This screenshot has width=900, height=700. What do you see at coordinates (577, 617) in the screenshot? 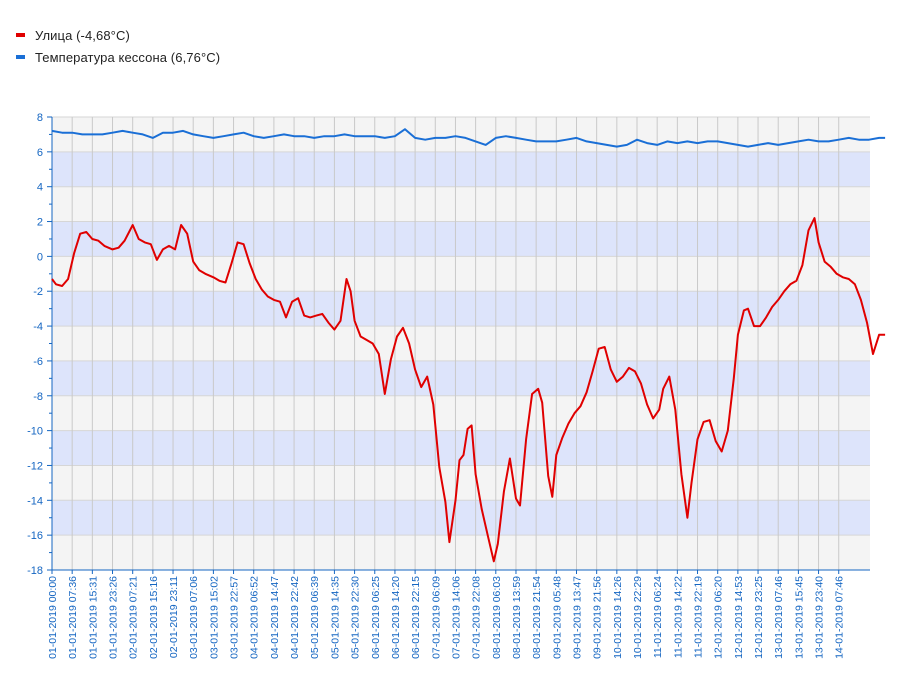
I see `x-tick-label: 09-01-2019 13:47` at bounding box center [577, 617].